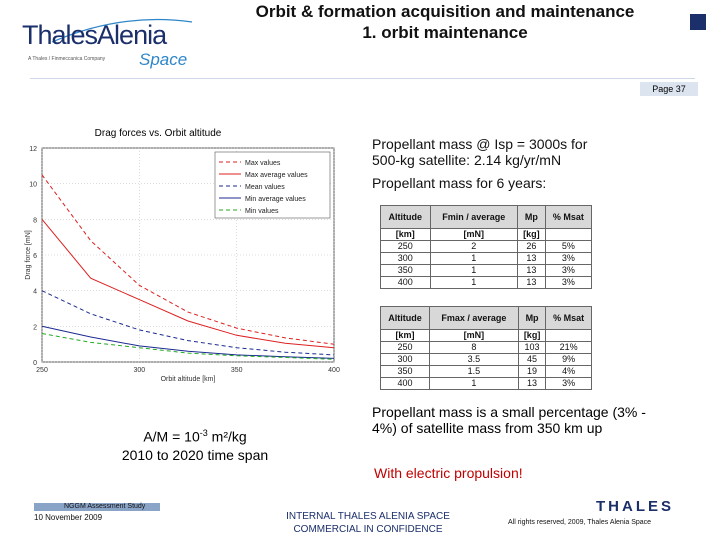  Describe the element at coordinates (532, 335) in the screenshot. I see `table-unit: [kg]` at that location.